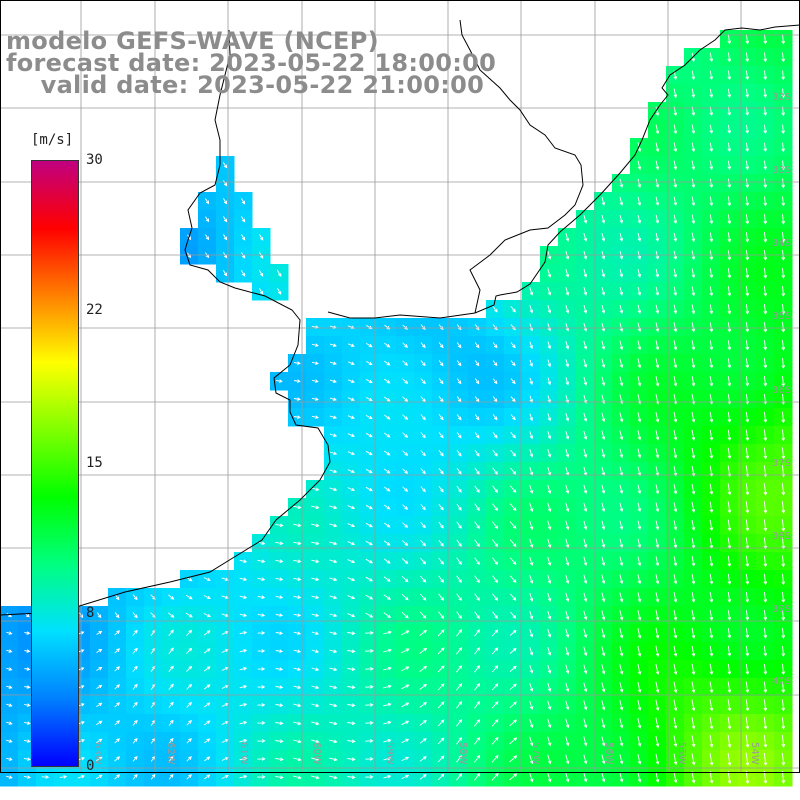 Image resolution: width=800 pixels, height=800 pixels. Describe the element at coordinates (52, 140) in the screenshot. I see `colorbar-units: [m/s]` at that location.